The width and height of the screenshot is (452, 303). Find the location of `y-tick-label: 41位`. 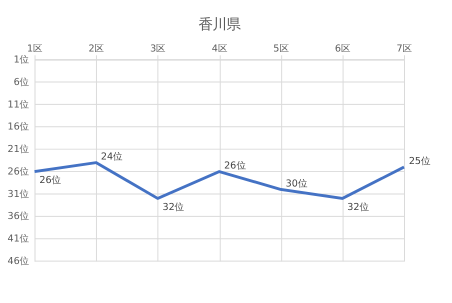

y-tick-label: 41位 is located at coordinates (19, 238).